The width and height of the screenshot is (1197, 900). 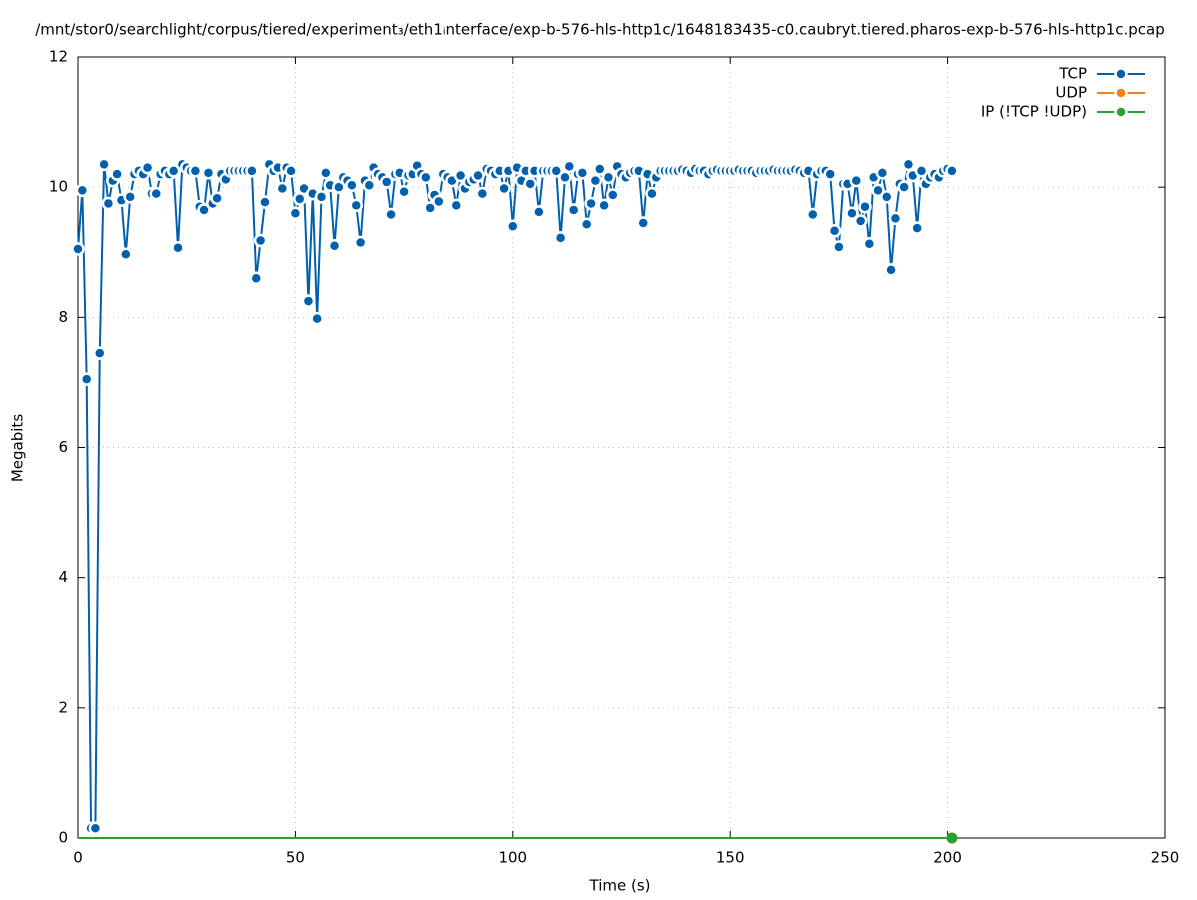 What do you see at coordinates (295, 858) in the screenshot?
I see `x-tick-label: 50` at bounding box center [295, 858].